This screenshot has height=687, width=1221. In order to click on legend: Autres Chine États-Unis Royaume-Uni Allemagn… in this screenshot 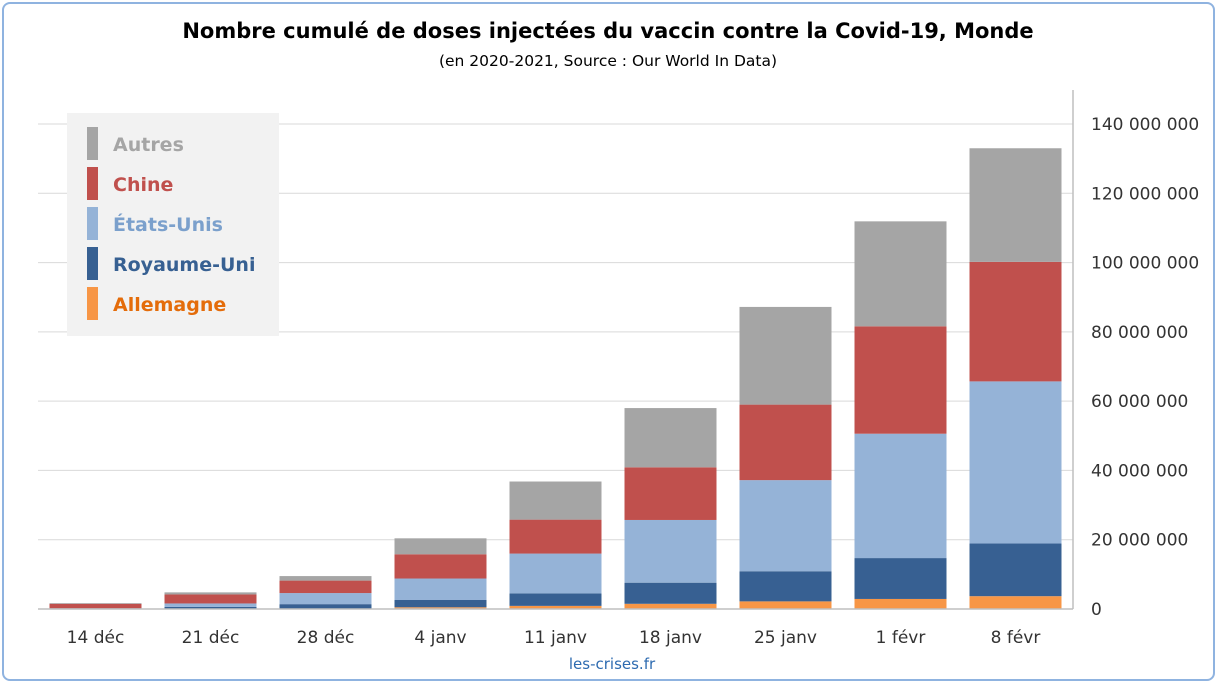, I will do `click(173, 224)`.